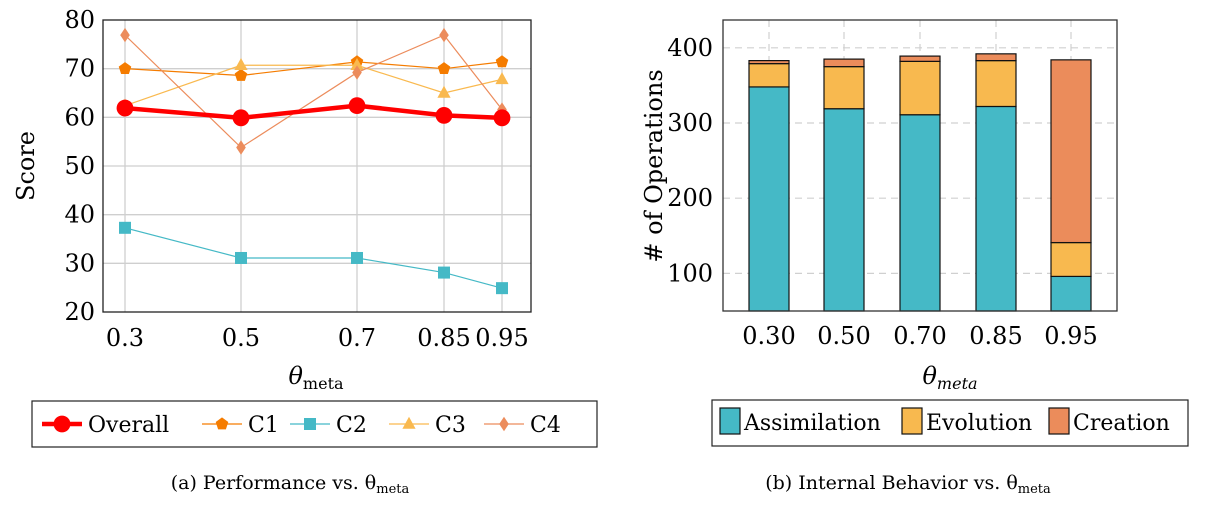  What do you see at coordinates (351, 425) in the screenshot?
I see `legend-label: C2` at bounding box center [351, 425].